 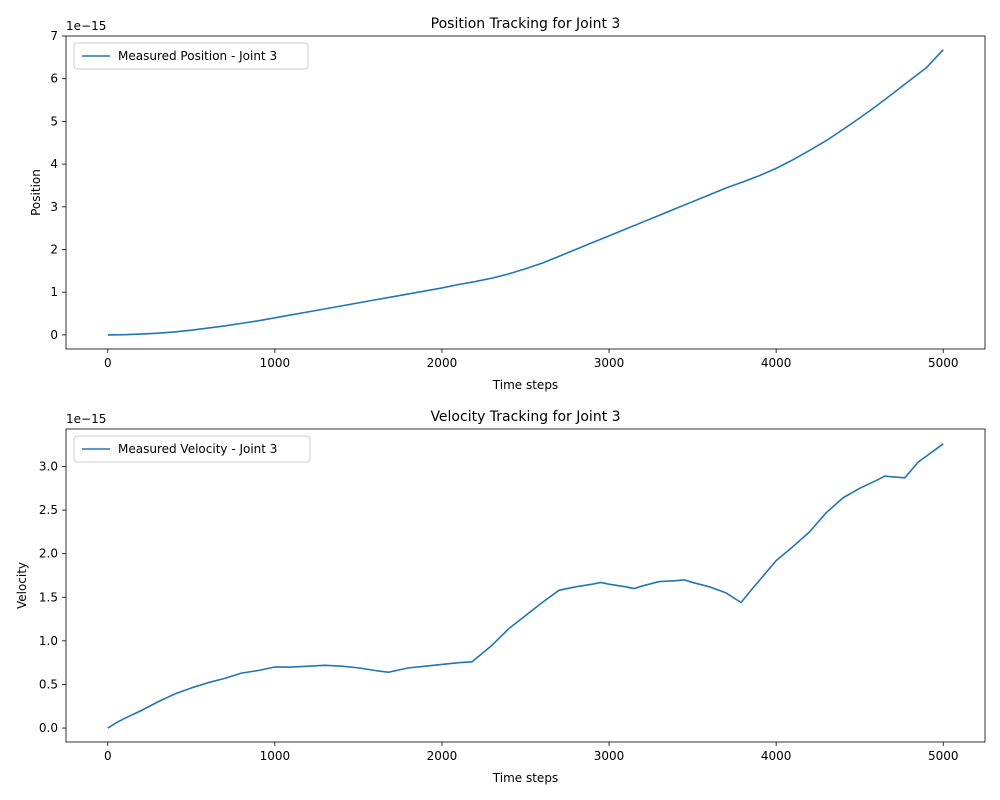 I want to click on y-tick-label: 7, so click(x=54, y=36).